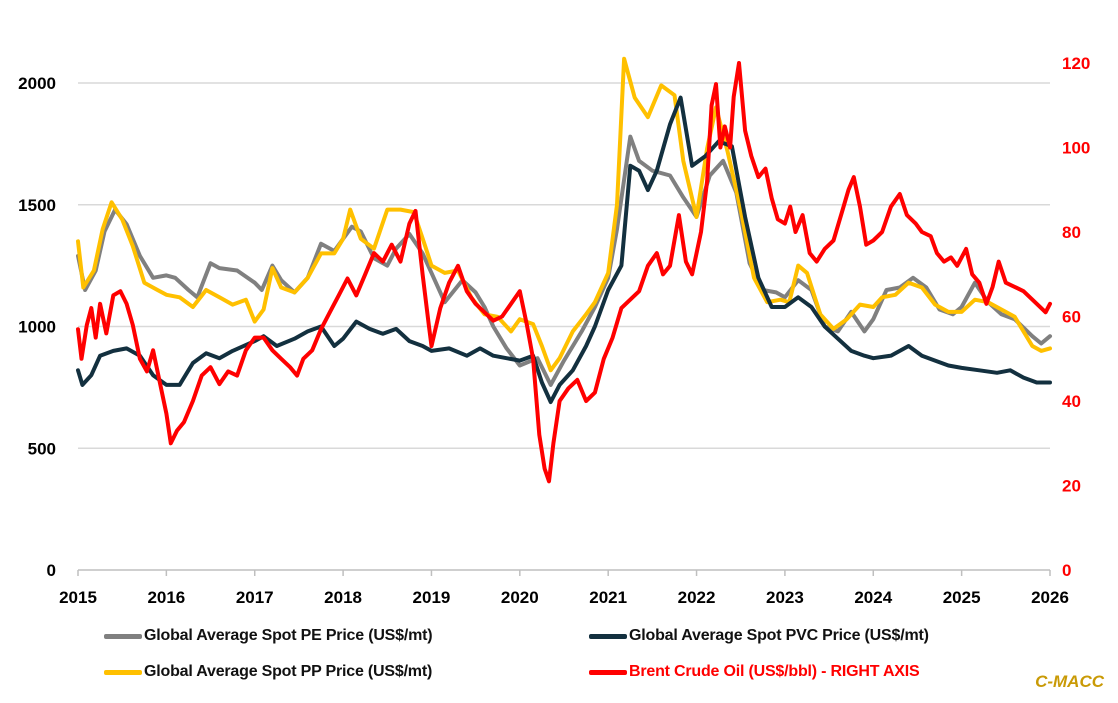 The image size is (1118, 703). Describe the element at coordinates (37, 205) in the screenshot. I see `y-left-tick-label: 1500` at that location.